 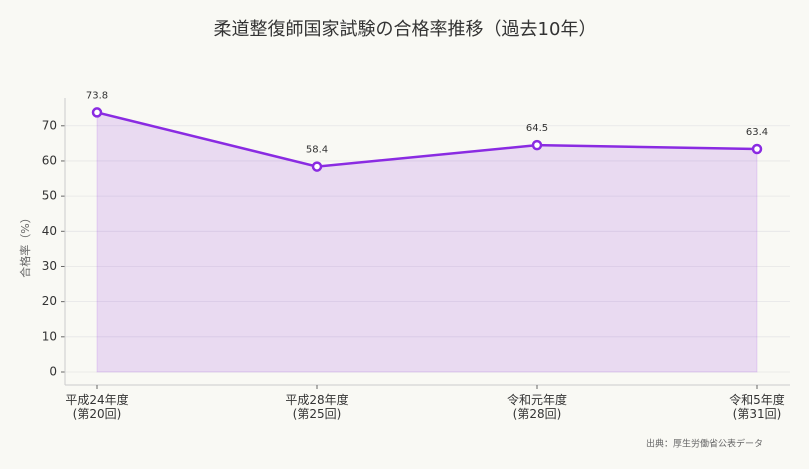 What do you see at coordinates (704, 444) in the screenshot?
I see `source-note: 出典：厚生労働省公表データ` at bounding box center [704, 444].